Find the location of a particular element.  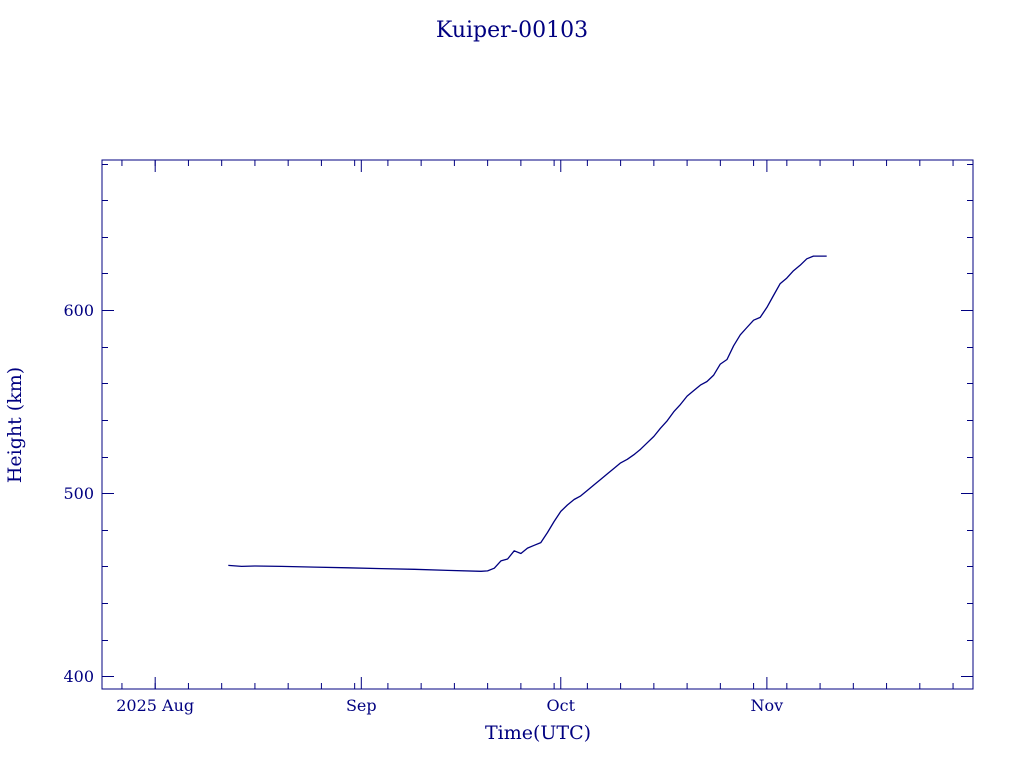

x-tick-label: 2025 Aug is located at coordinates (155, 705).